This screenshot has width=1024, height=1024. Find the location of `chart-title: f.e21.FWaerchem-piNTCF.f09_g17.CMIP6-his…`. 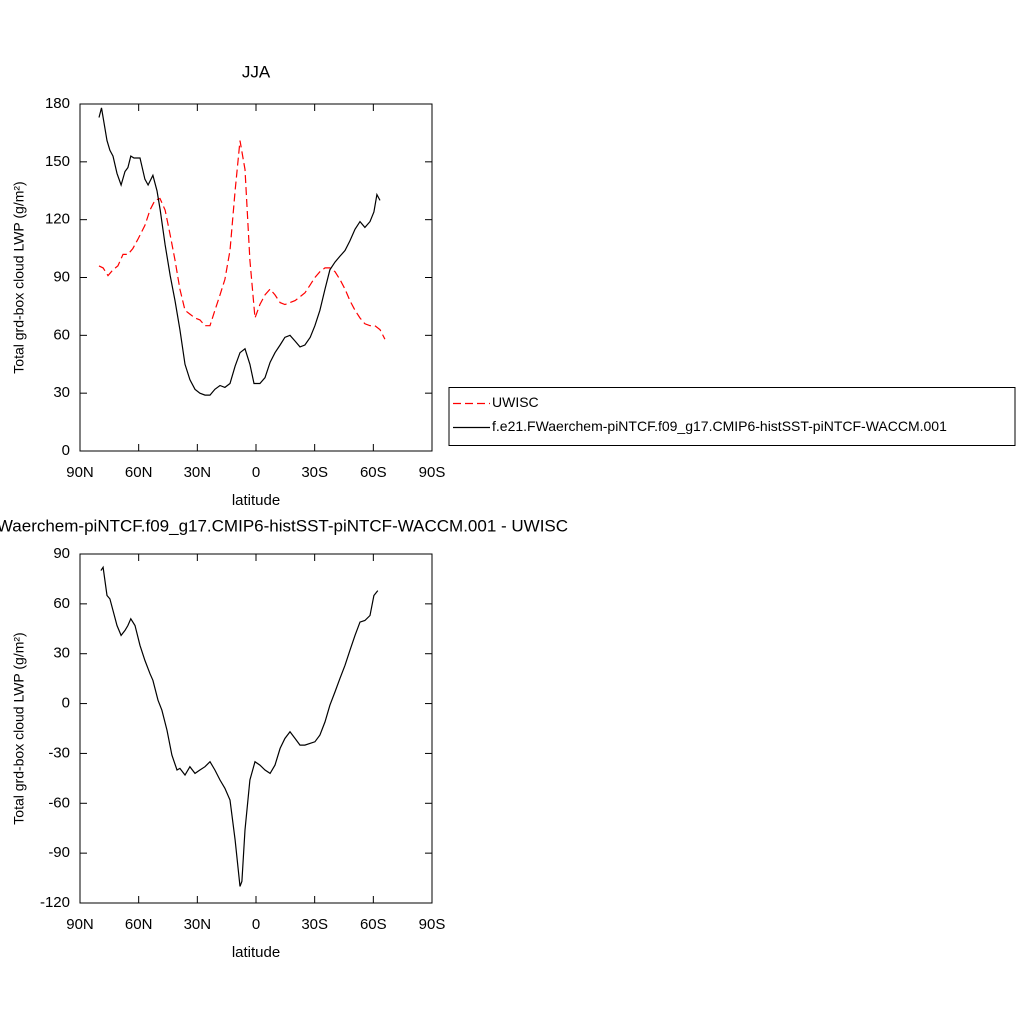

chart-title: f.e21.FWaerchem-piNTCF.f09_g17.CMIP6-his… is located at coordinates (284, 525).